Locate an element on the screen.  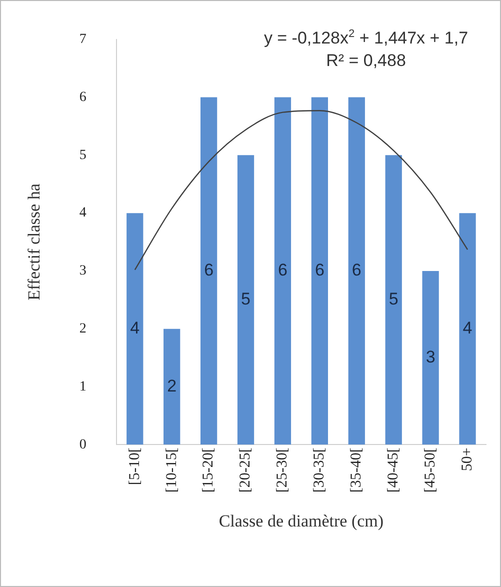
y-tick-label: 3 is located at coordinates (82, 271).